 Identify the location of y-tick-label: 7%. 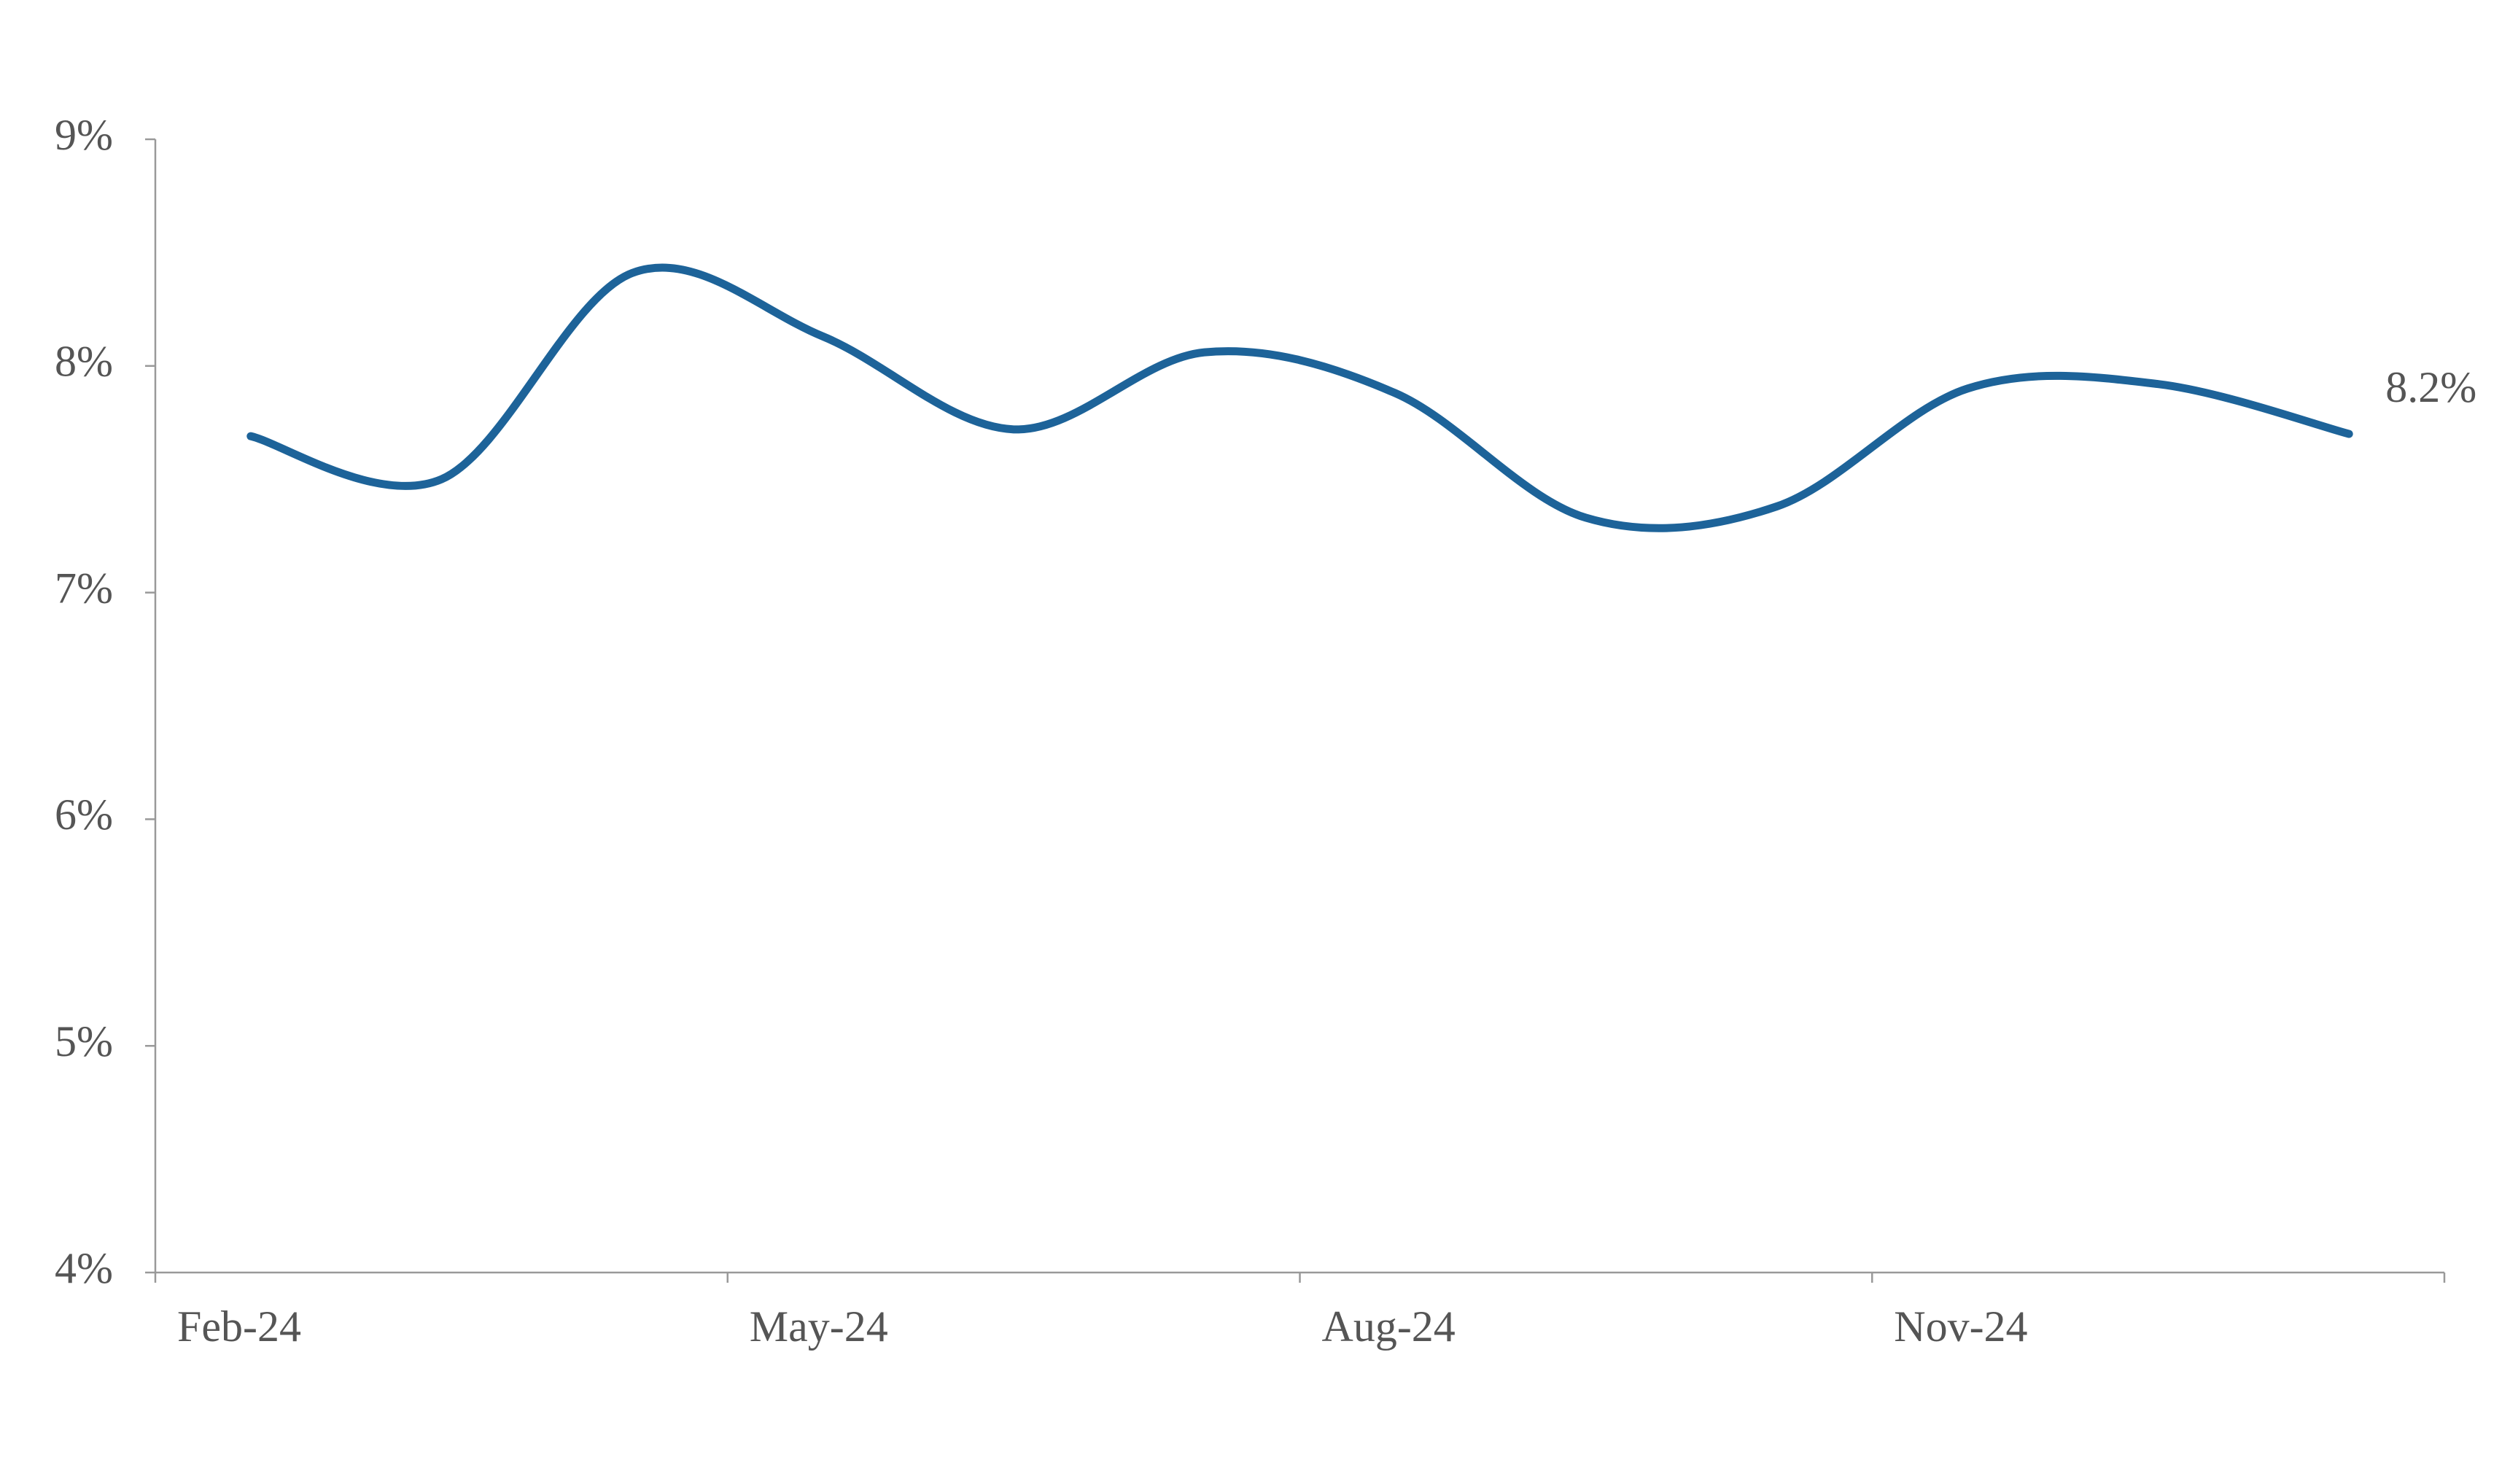
(84, 588).